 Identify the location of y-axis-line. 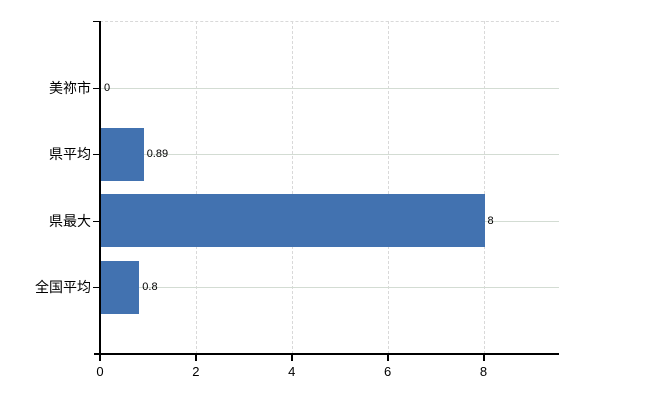
(100, 188).